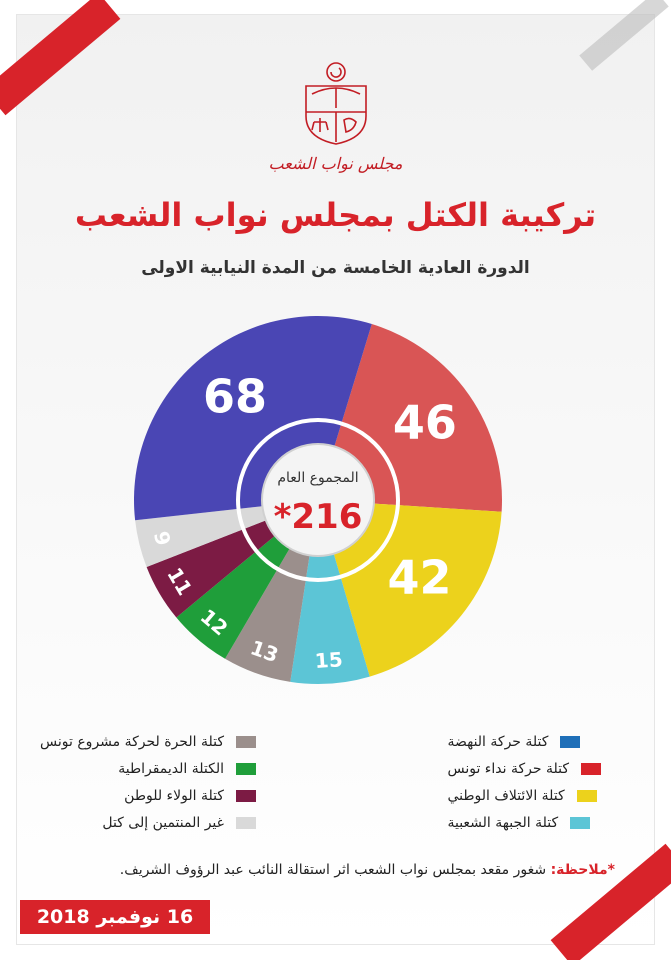 This screenshot has height=960, width=671. What do you see at coordinates (336, 103) in the screenshot?
I see `parliament-emblem-icon` at bounding box center [336, 103].